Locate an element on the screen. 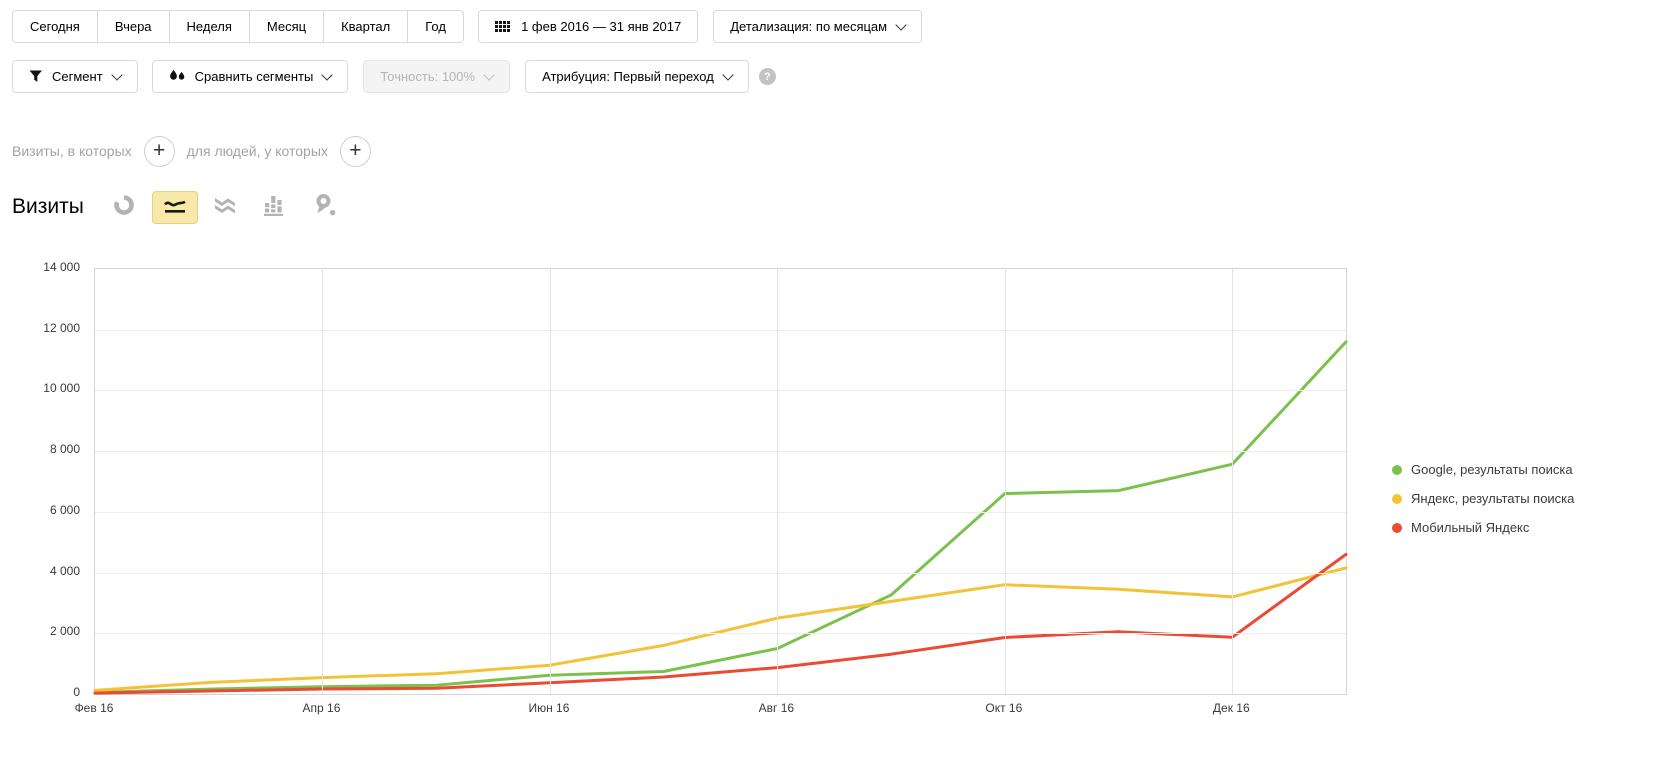  detalization-dropdown: Детализация: по месяцам is located at coordinates (818, 26).